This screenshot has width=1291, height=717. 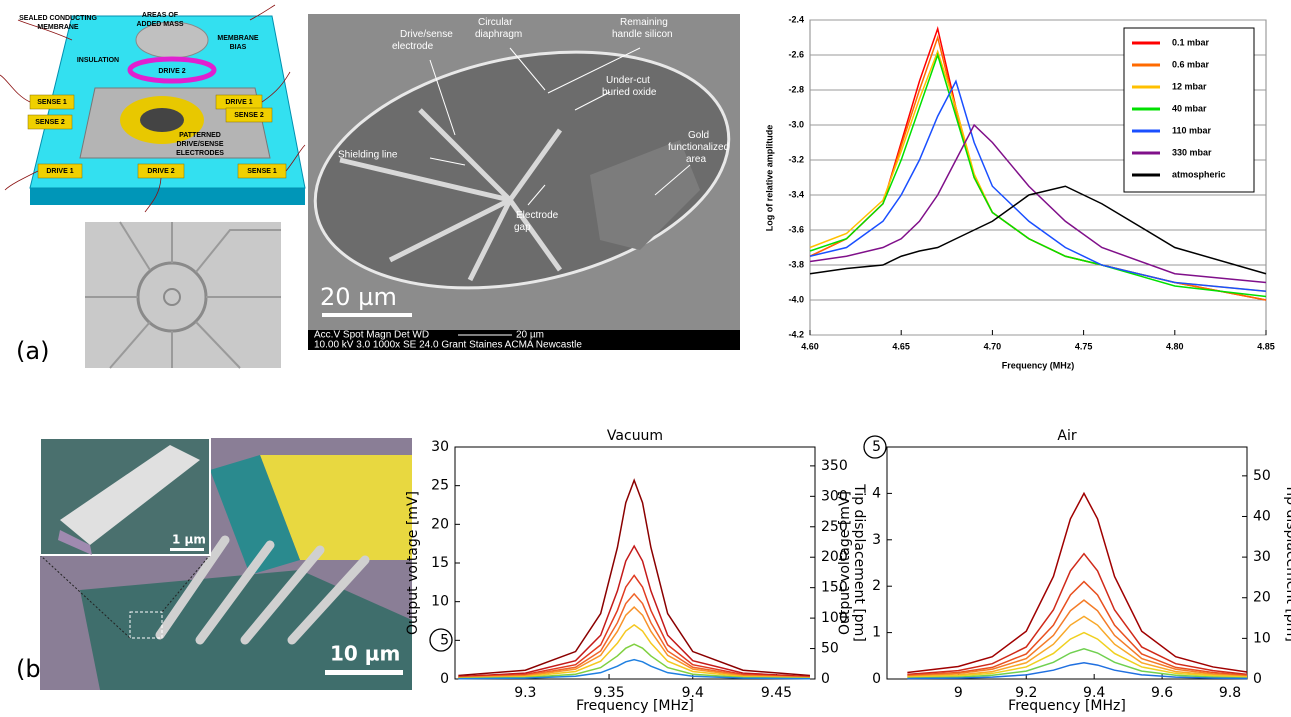 I want to click on legend-label: 40 mbar, so click(x=1189, y=108).